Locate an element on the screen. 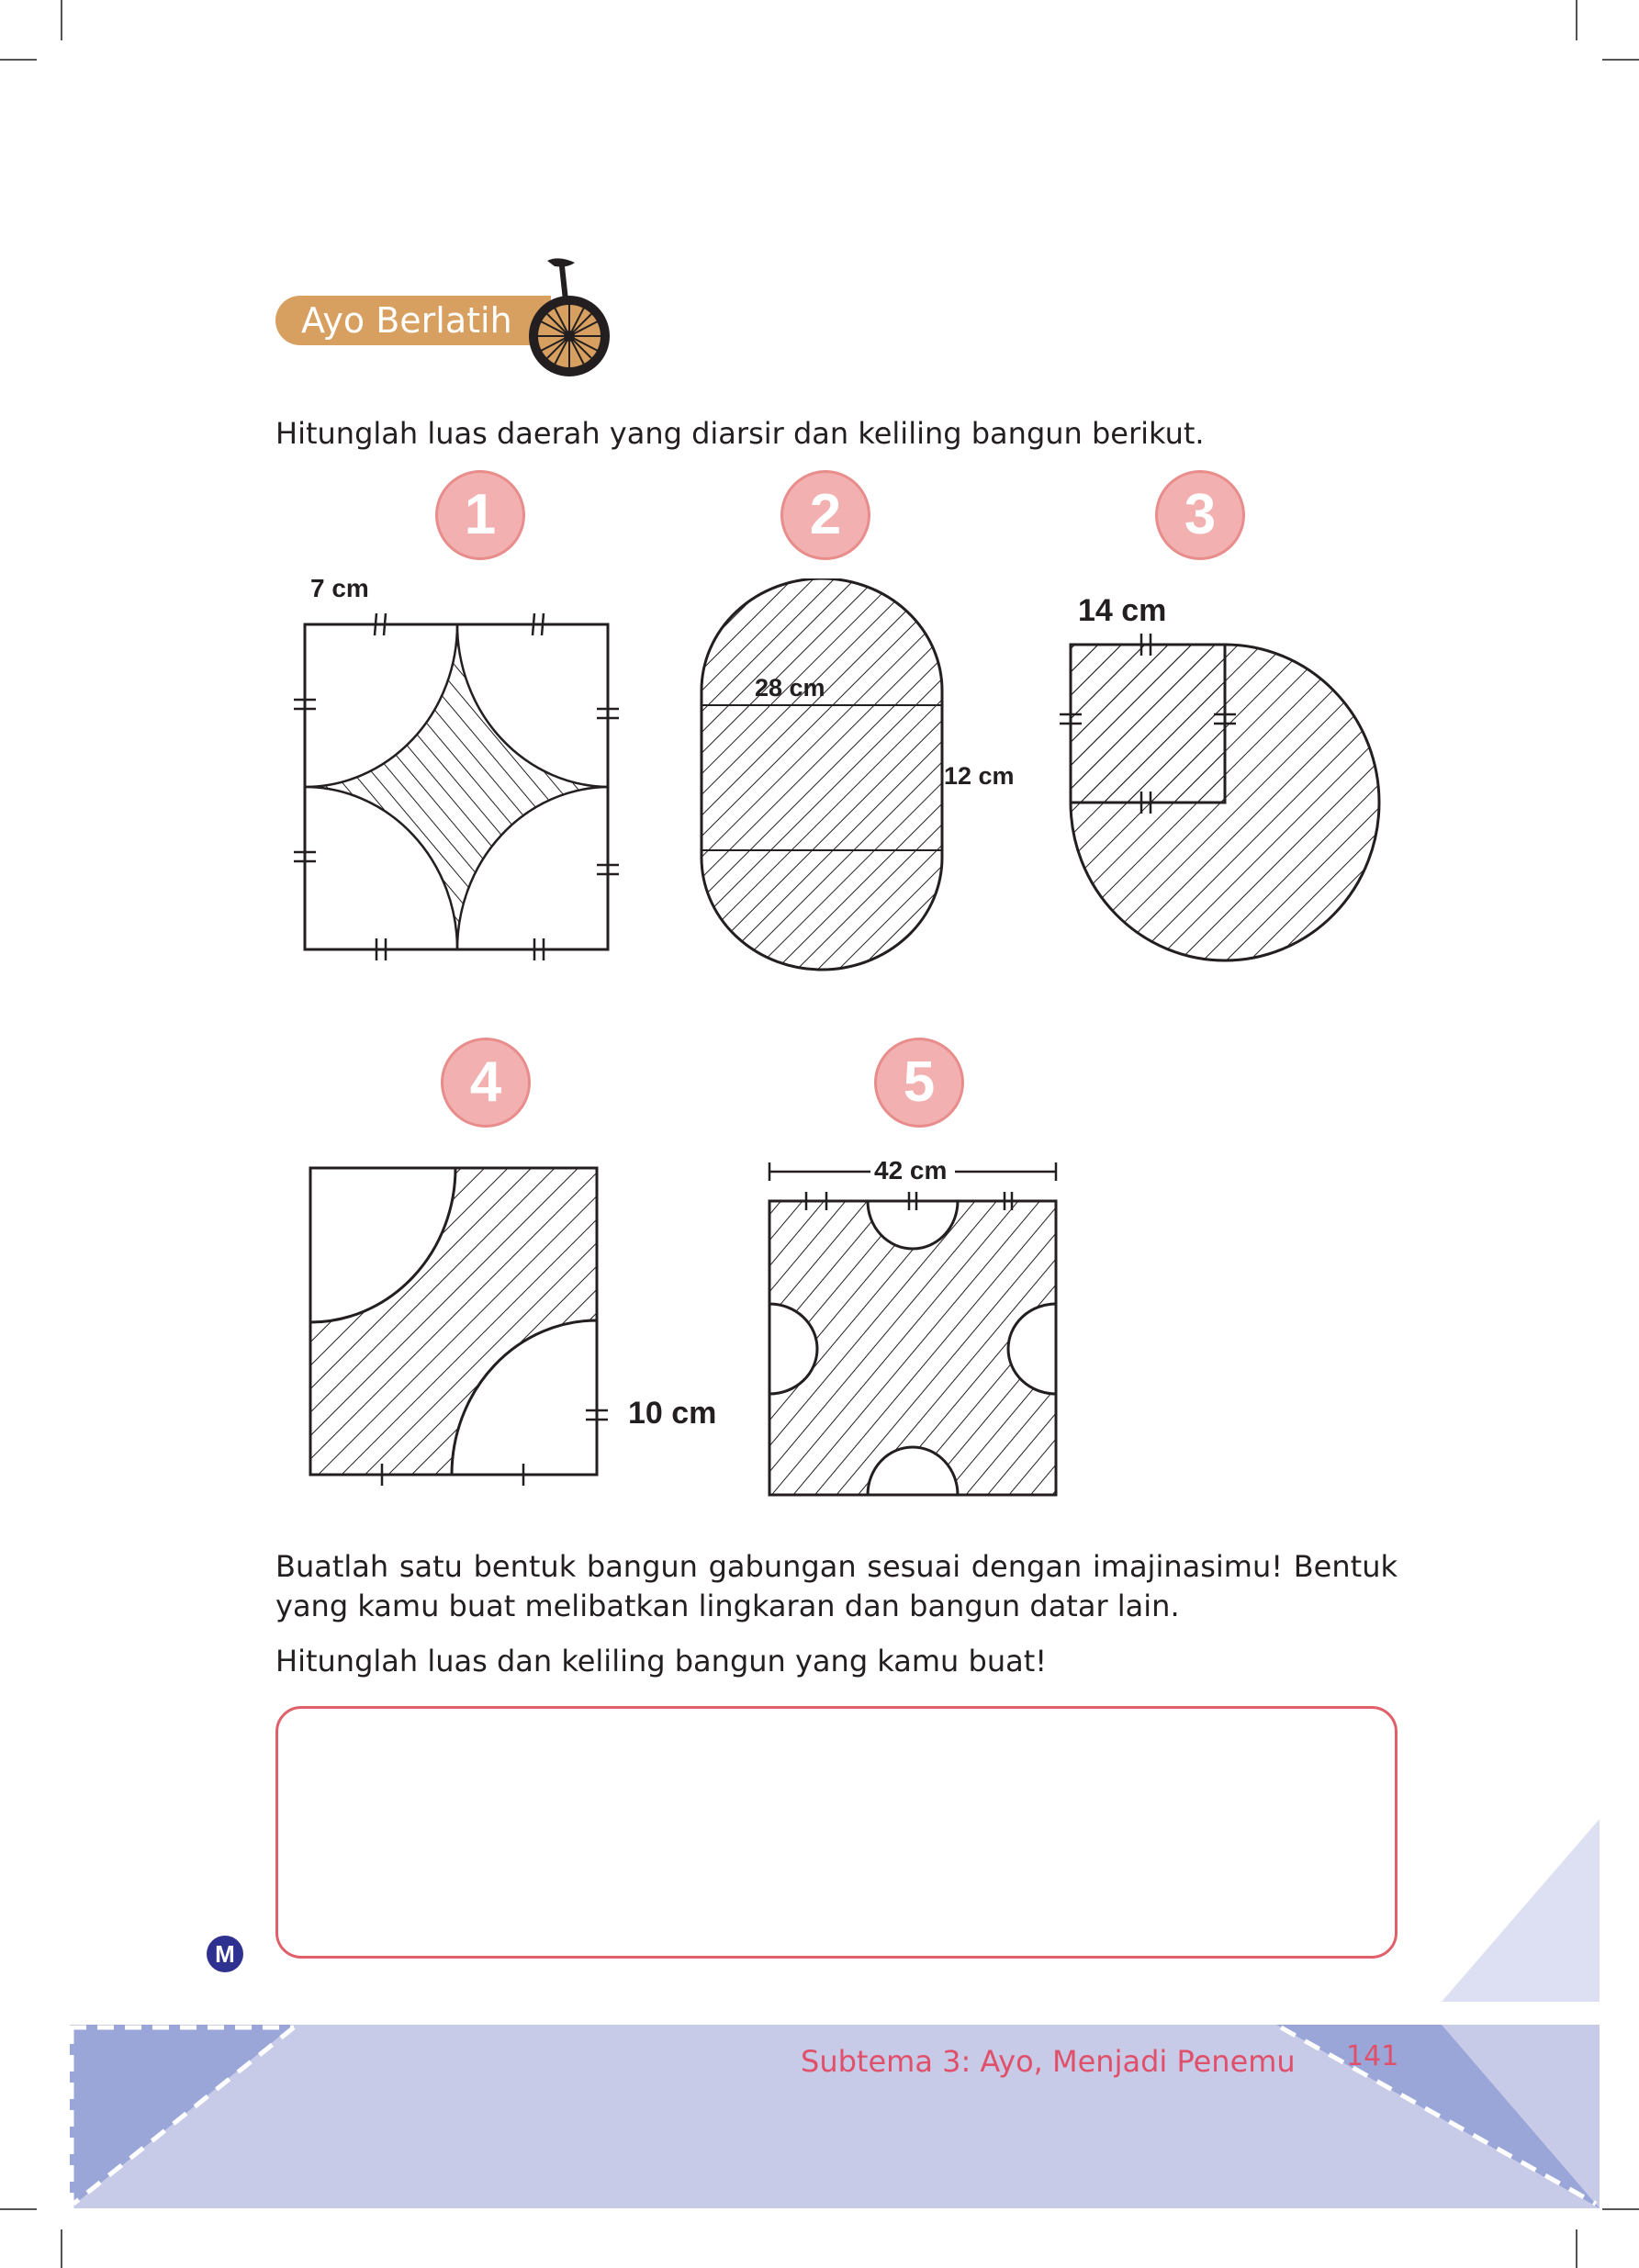 The width and height of the screenshot is (1639, 2268). figure-5-label: 42 cm is located at coordinates (910, 1171).